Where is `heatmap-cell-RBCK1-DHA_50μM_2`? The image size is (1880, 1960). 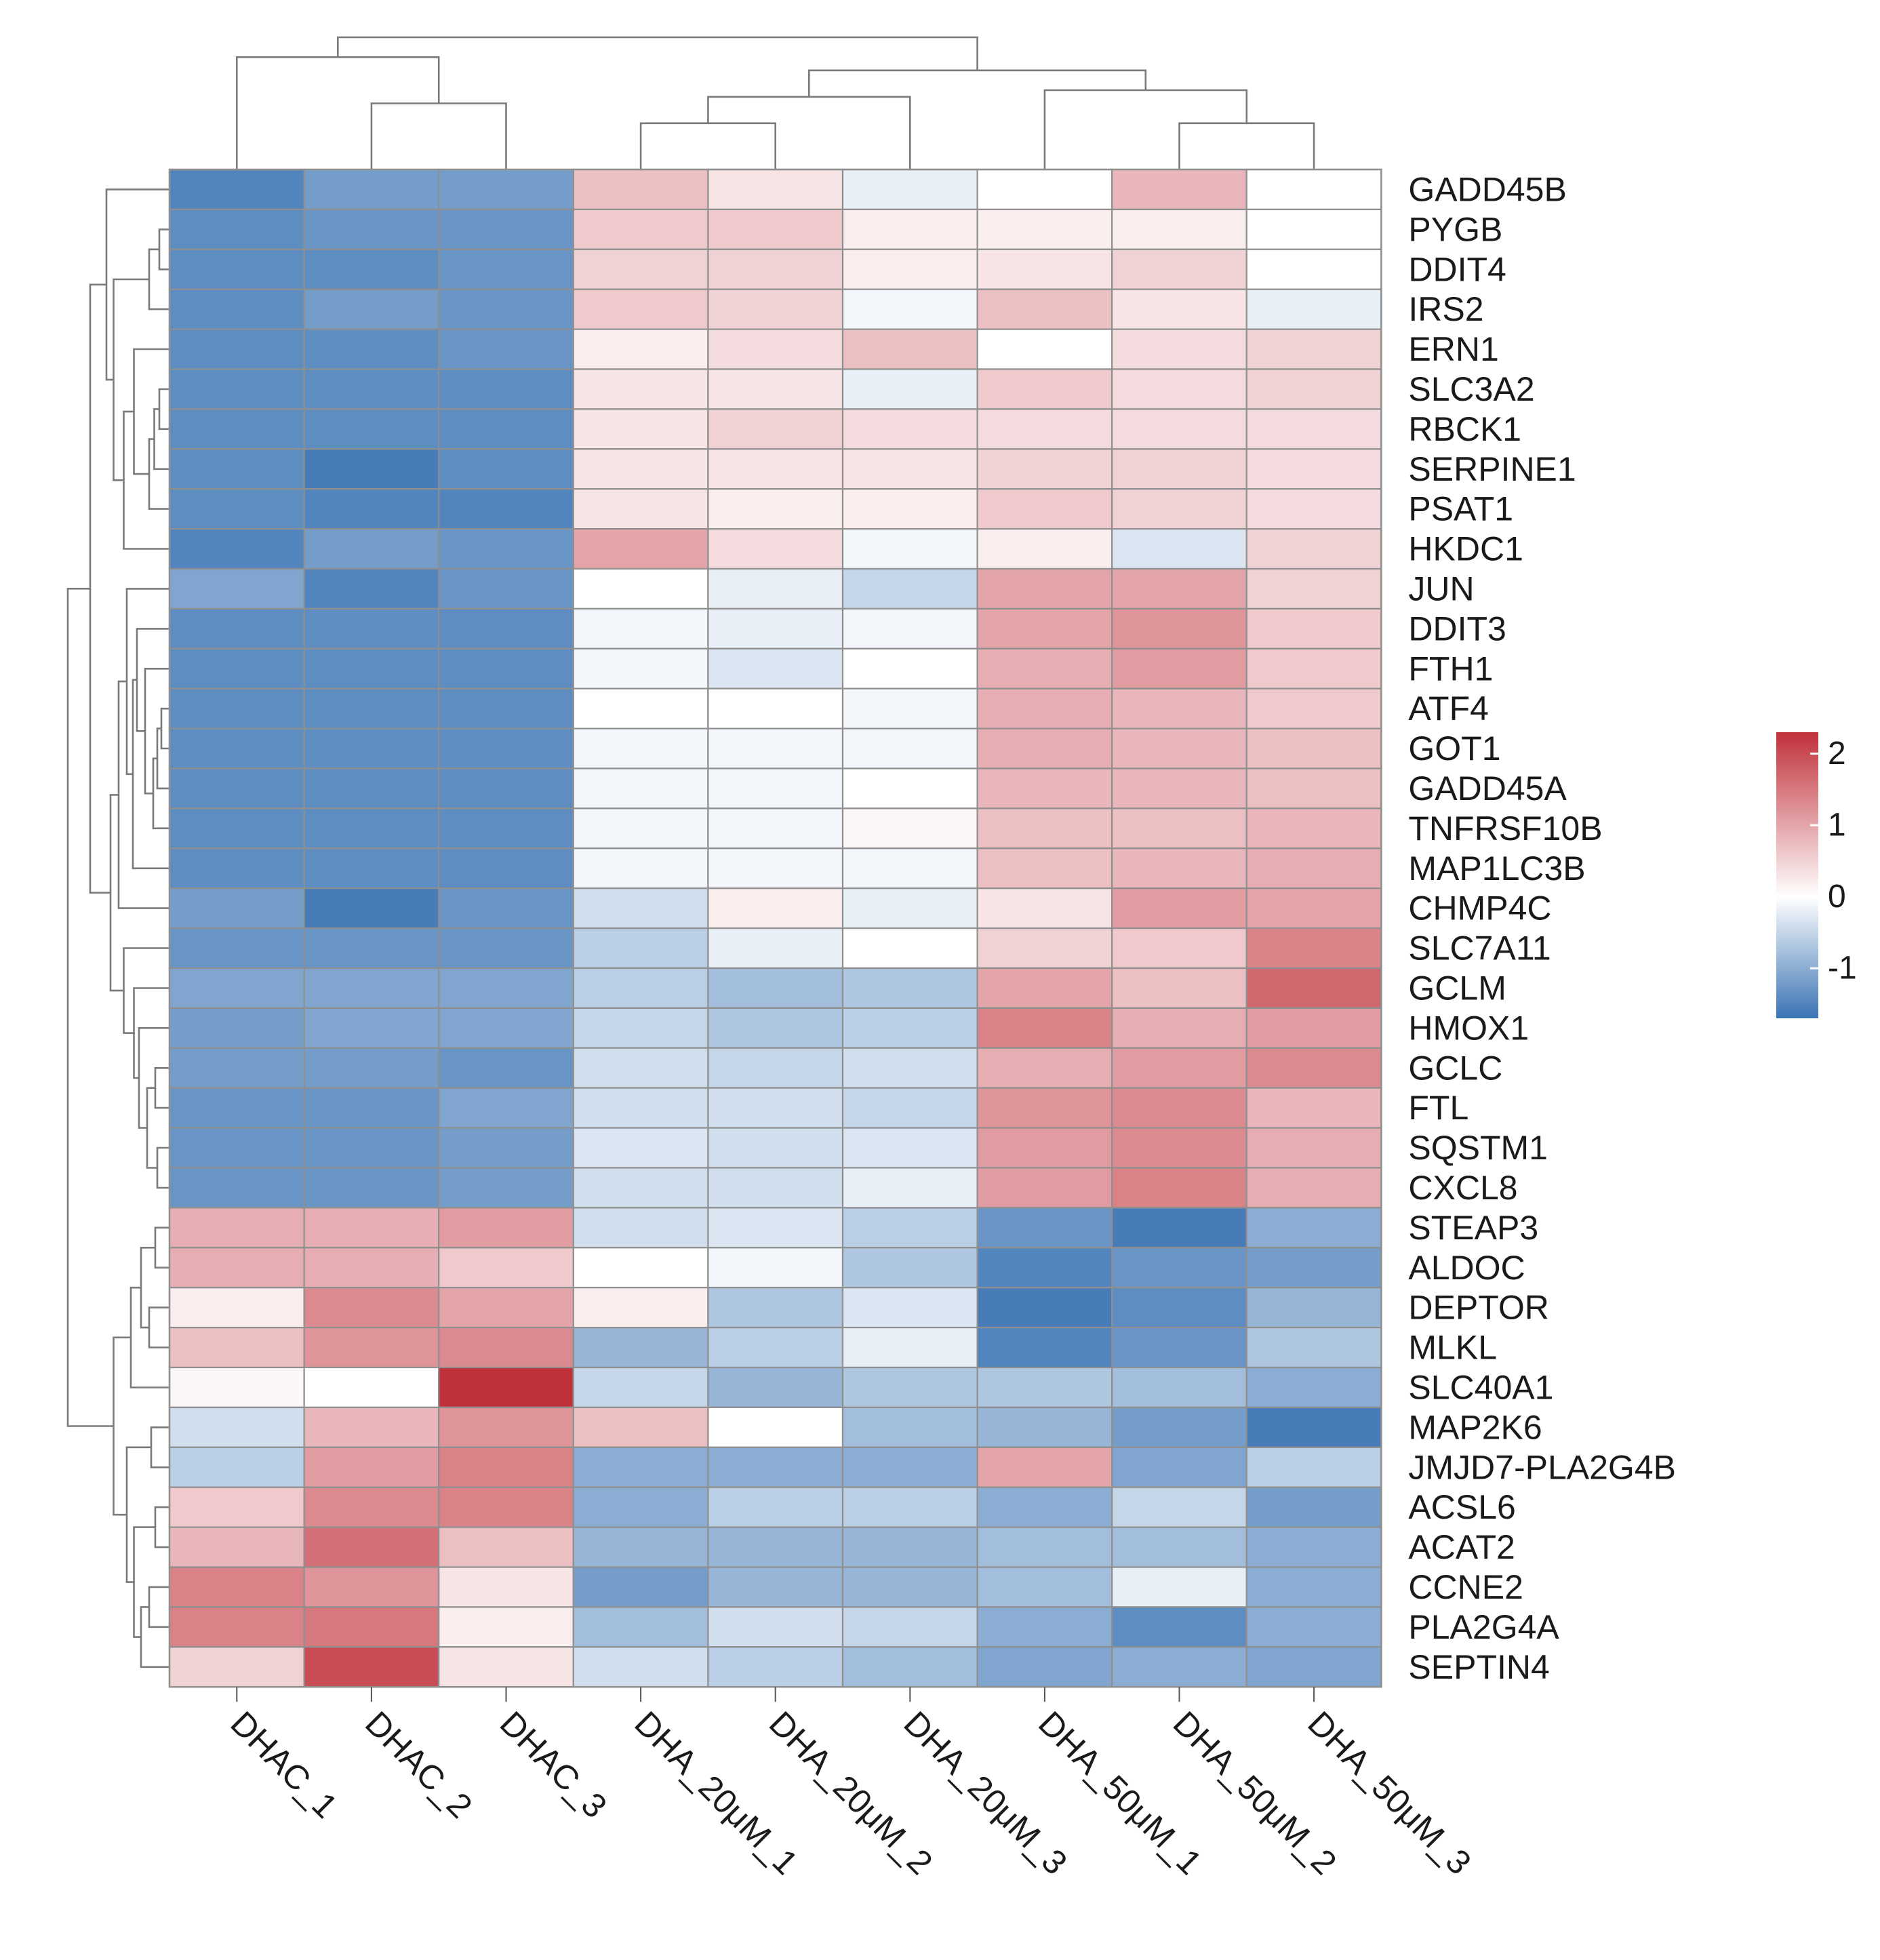 heatmap-cell-RBCK1-DHA_50μM_2 is located at coordinates (1179, 429).